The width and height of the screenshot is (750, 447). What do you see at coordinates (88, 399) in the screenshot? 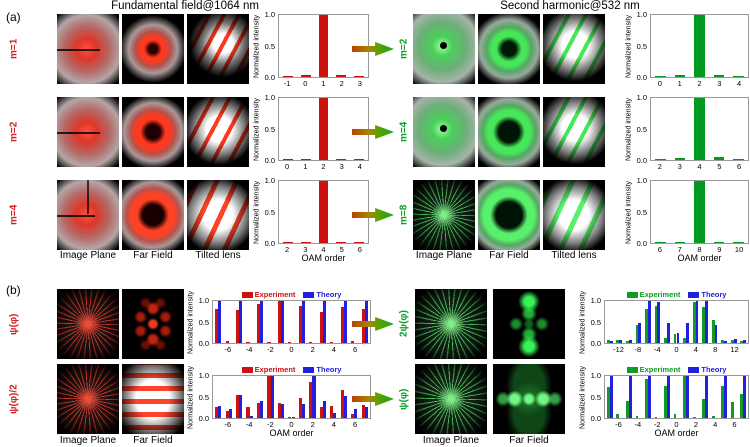
I see `beam-image-image-plane--2` at bounding box center [88, 399].